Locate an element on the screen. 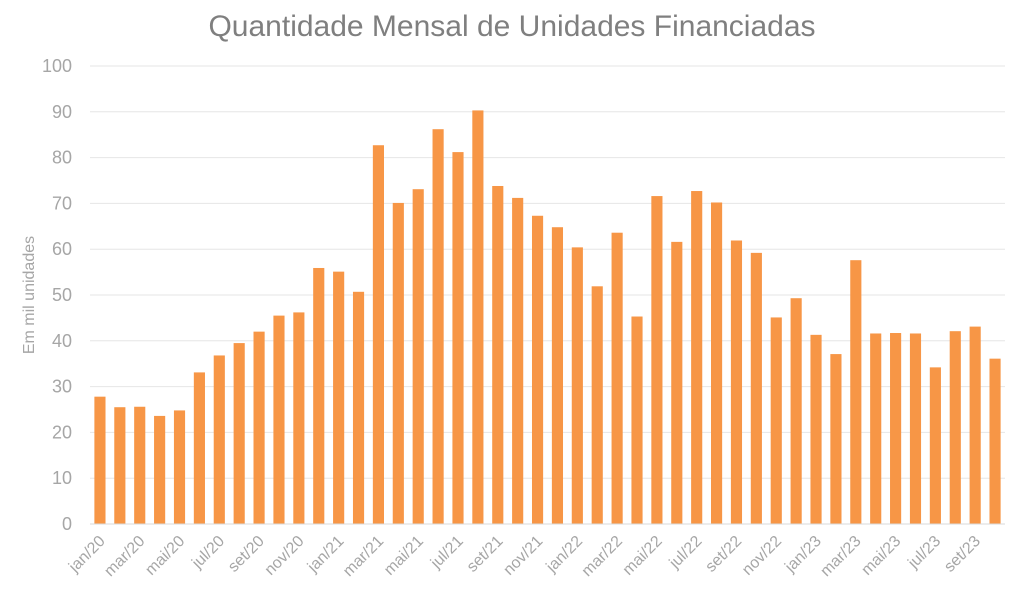 This screenshot has width=1024, height=602. x-tick-label: jul/21 is located at coordinates (447, 553).